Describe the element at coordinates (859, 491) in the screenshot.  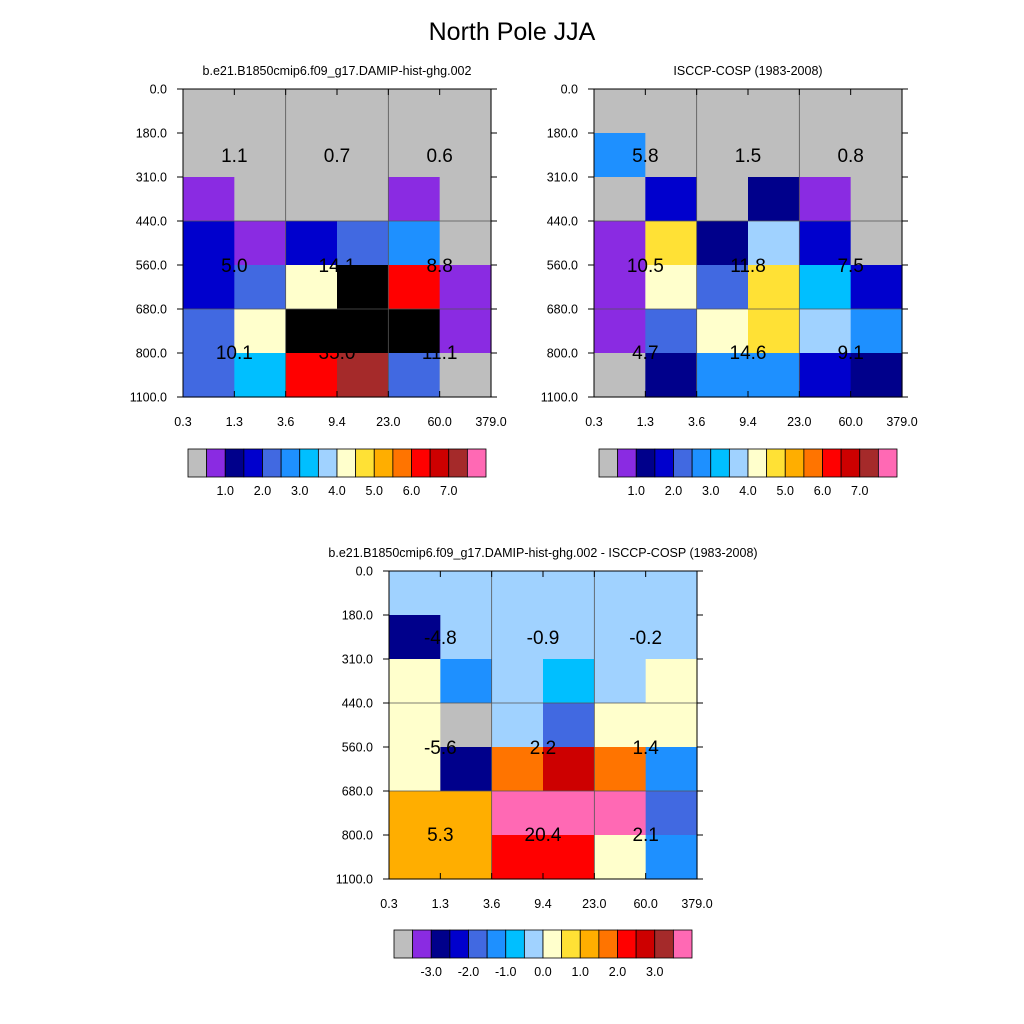
I see `colorbar-label: 7.0` at that location.